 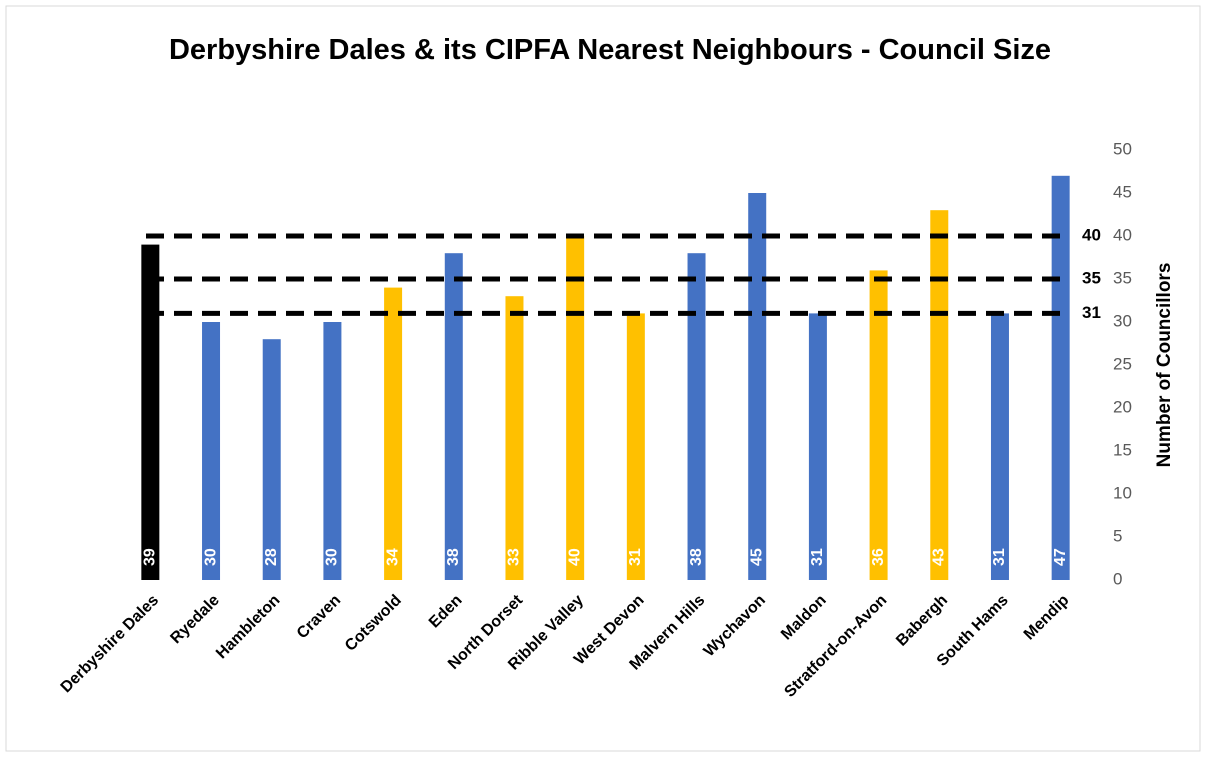 What do you see at coordinates (1117, 578) in the screenshot?
I see `y-tick-label: 0` at bounding box center [1117, 578].